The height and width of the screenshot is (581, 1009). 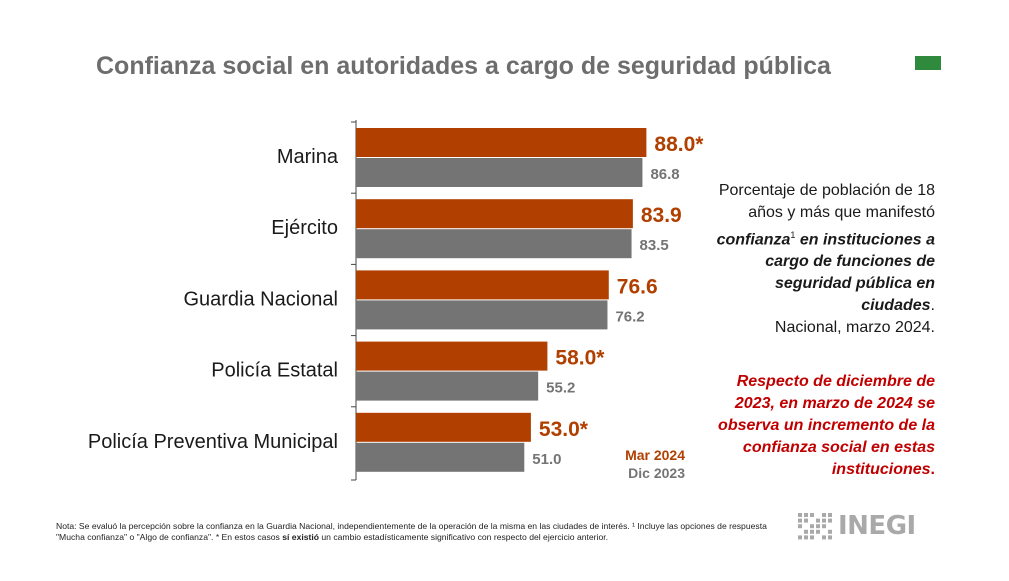 I want to click on legend-entry: Mar 2024, so click(x=655, y=455).